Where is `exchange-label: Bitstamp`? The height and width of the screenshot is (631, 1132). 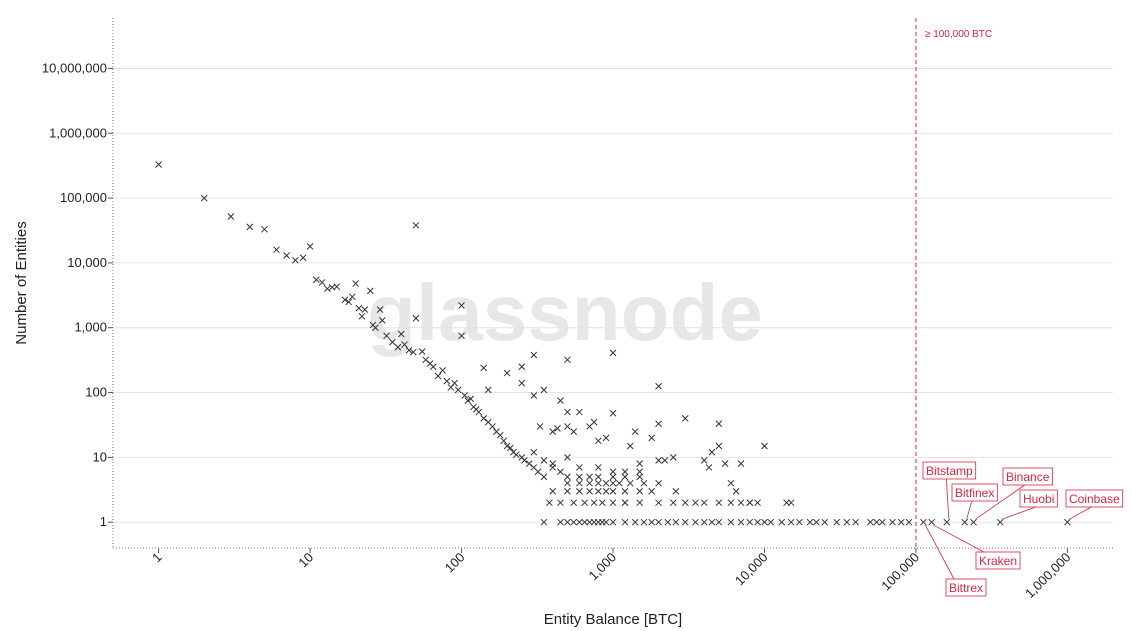
exchange-label: Bitstamp is located at coordinates (949, 471).